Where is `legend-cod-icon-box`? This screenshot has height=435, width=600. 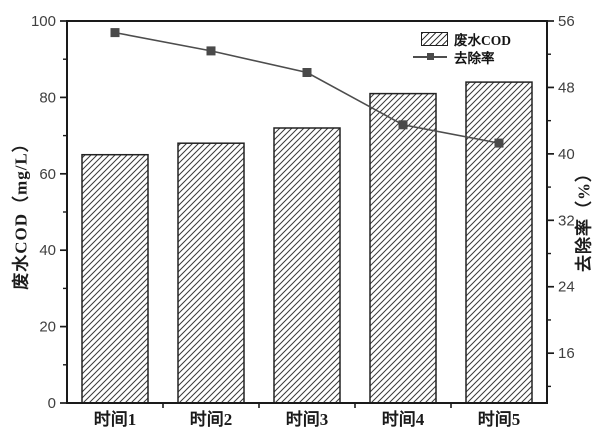 legend-cod-icon-box is located at coordinates (430, 38).